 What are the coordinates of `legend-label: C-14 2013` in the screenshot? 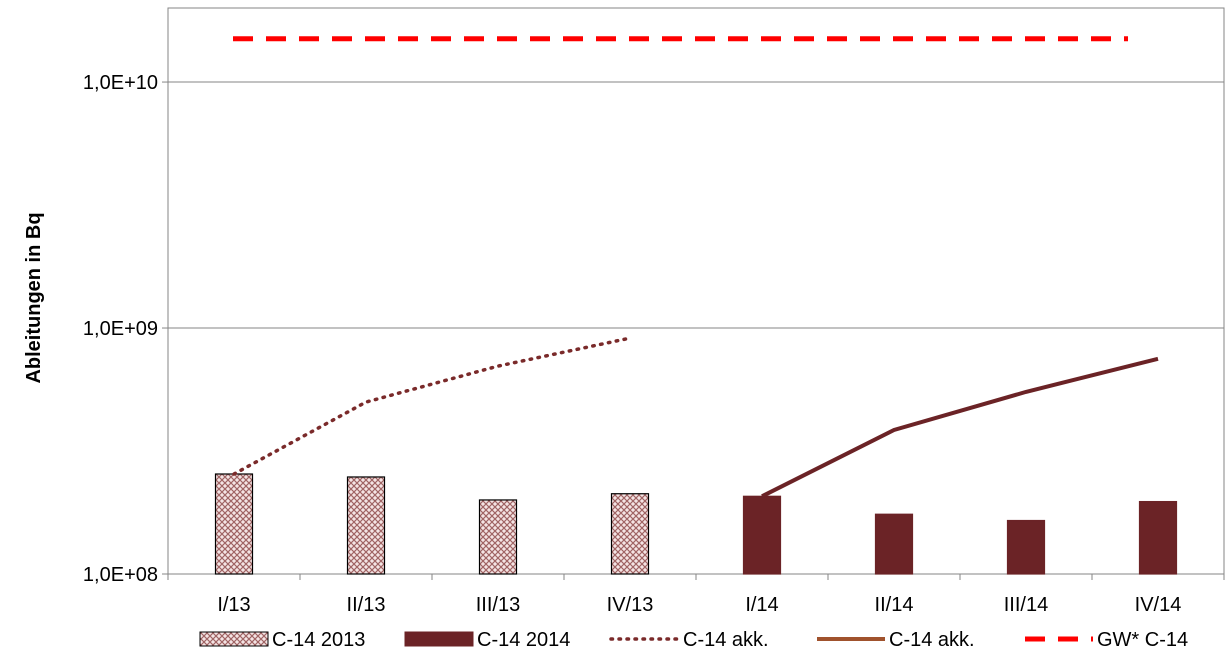 It's located at (318, 640).